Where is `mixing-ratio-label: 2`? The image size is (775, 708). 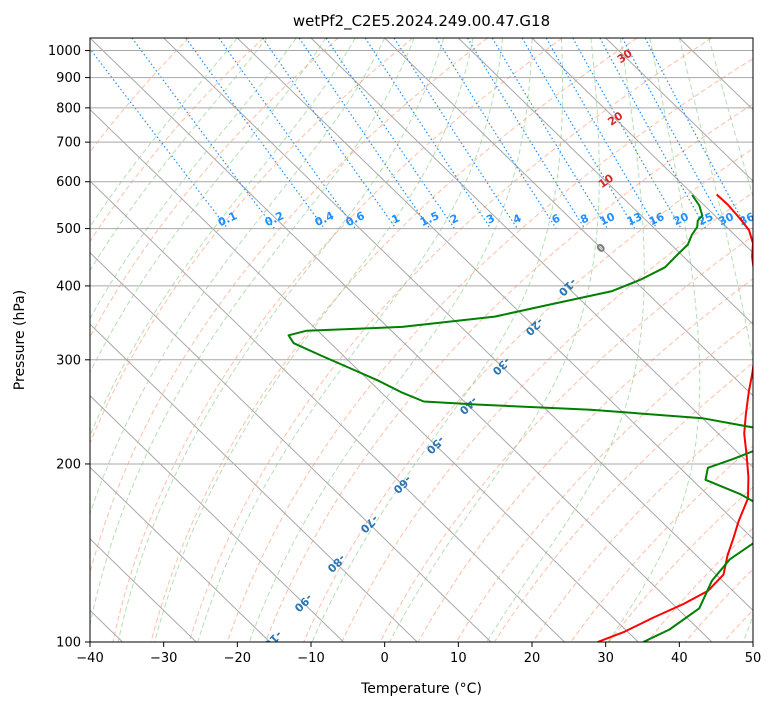
mixing-ratio-label: 2 is located at coordinates (454, 219).